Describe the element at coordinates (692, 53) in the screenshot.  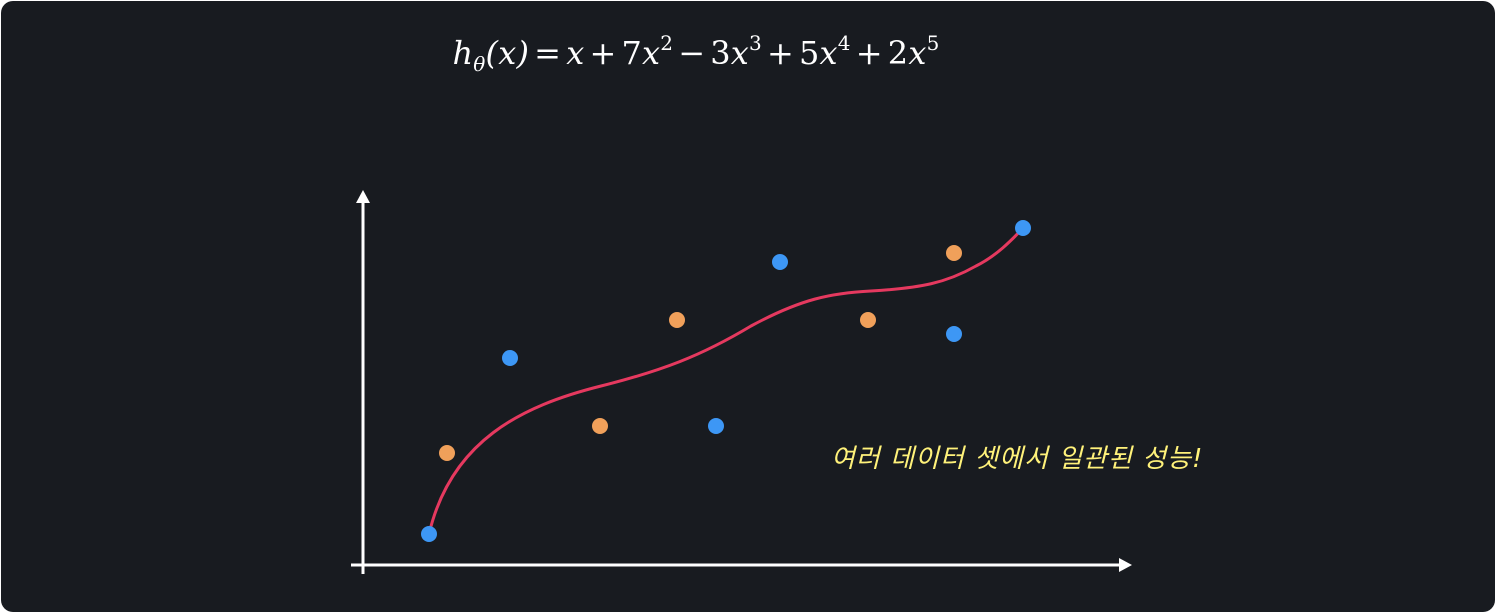
I see `eq-minus: −` at that location.